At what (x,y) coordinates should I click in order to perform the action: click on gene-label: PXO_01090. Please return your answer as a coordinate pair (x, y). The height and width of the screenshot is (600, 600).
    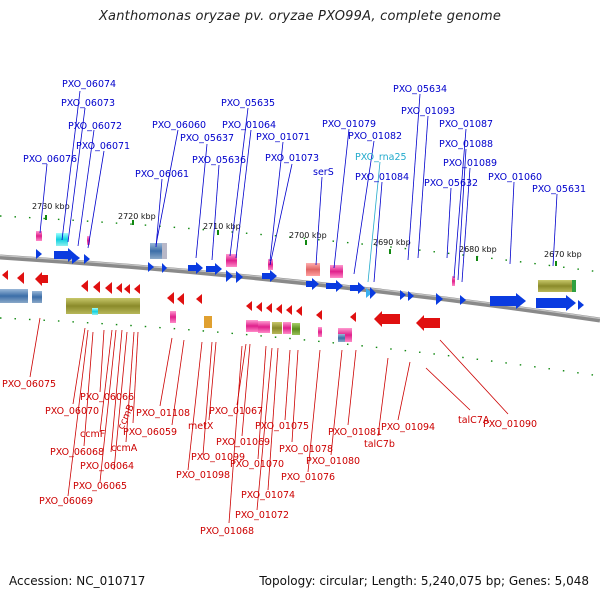
    Looking at the image, I should click on (510, 424).